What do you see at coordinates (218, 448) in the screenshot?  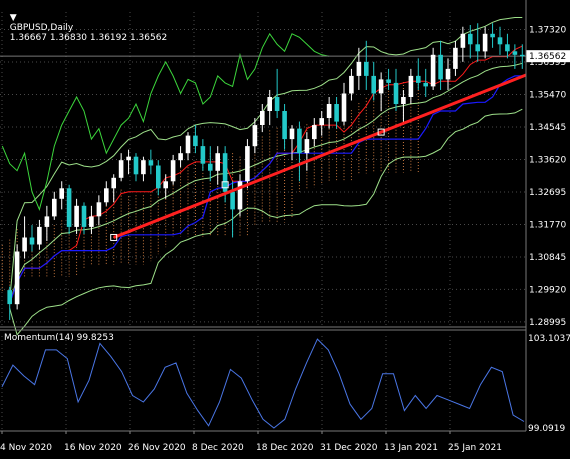 I see `x-tick-label: 8 Dec 2020` at bounding box center [218, 448].